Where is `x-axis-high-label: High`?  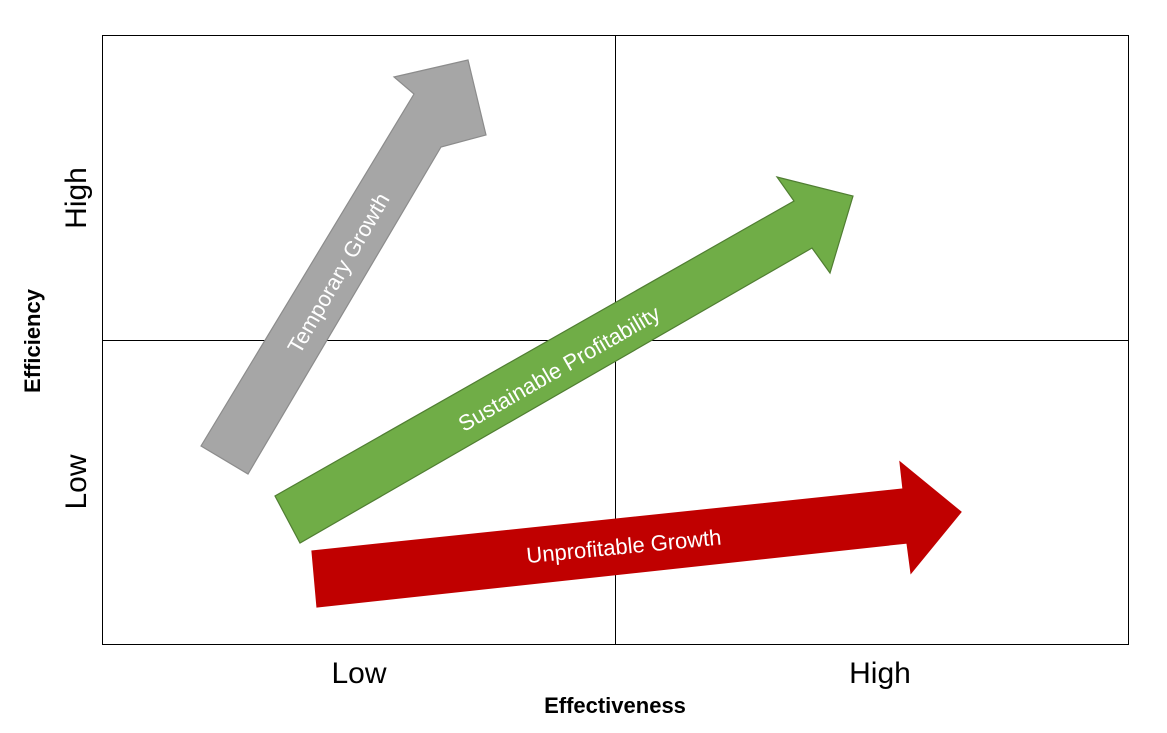
x-axis-high-label: High is located at coordinates (880, 673).